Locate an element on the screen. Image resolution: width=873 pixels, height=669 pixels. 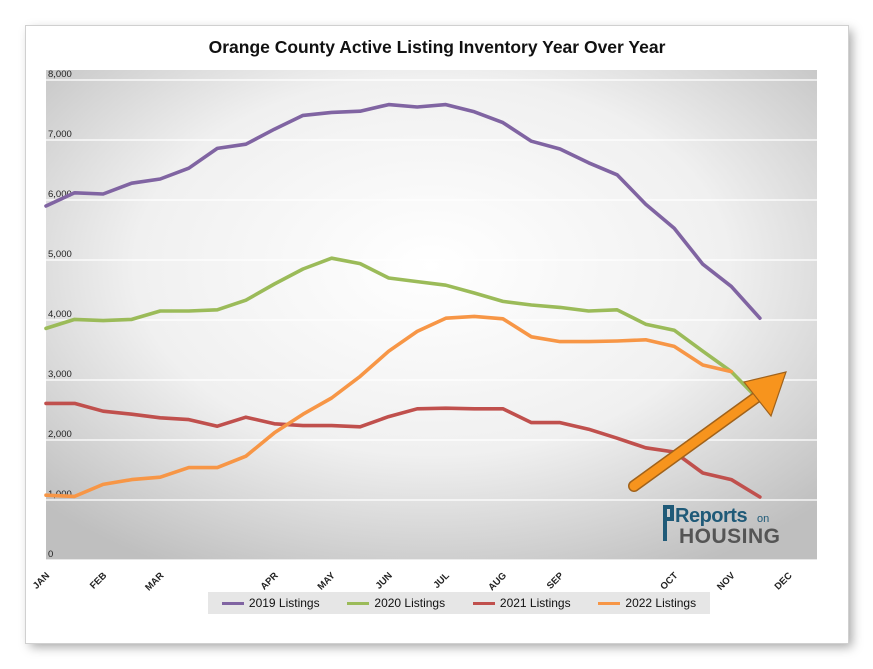
logo-housing-text: HOUSING is located at coordinates (730, 536).